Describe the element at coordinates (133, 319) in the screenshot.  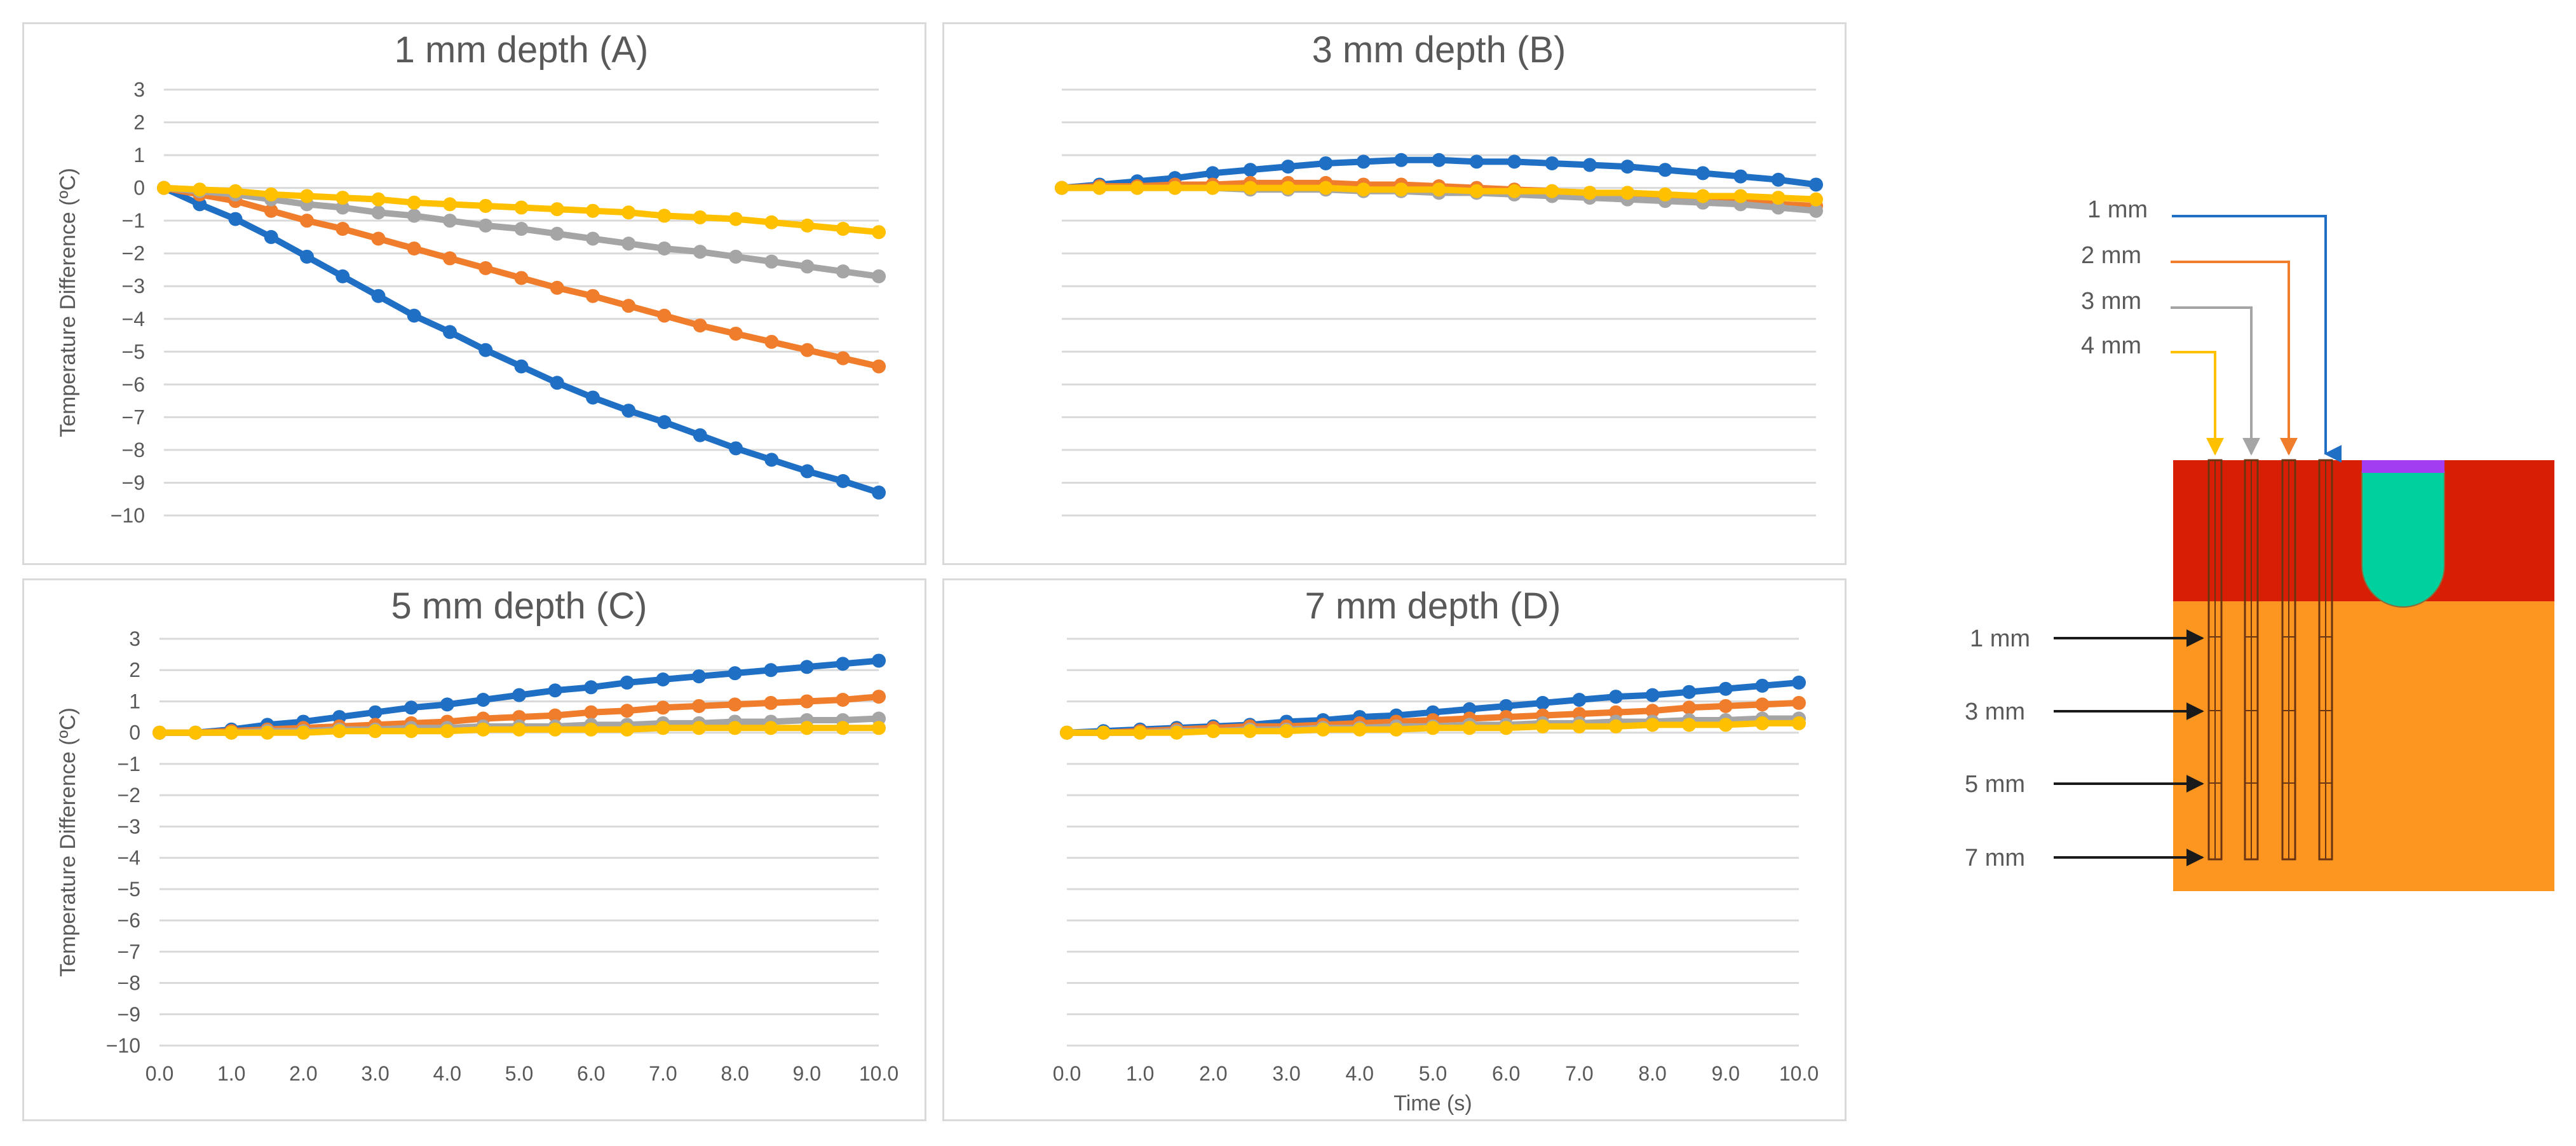
I see `y-tick-label: −4` at that location.